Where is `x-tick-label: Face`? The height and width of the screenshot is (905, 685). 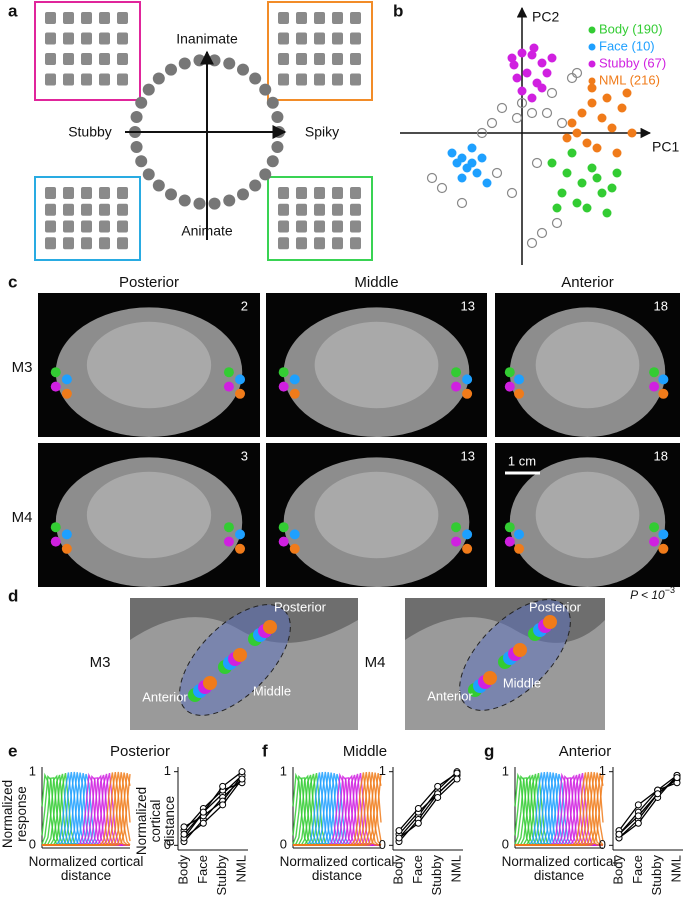 x-tick-label: Face is located at coordinates (637, 869).